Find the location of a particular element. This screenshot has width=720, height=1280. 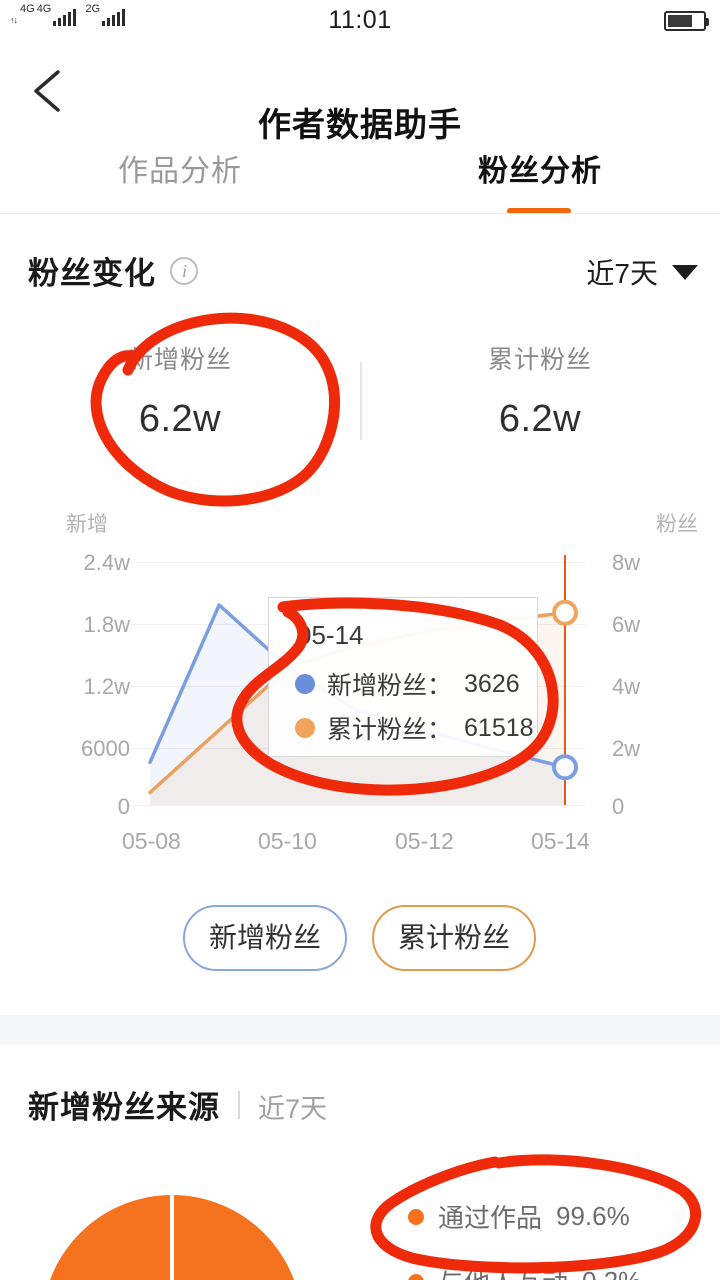

range-selector-label: 近7天 is located at coordinates (622, 273).